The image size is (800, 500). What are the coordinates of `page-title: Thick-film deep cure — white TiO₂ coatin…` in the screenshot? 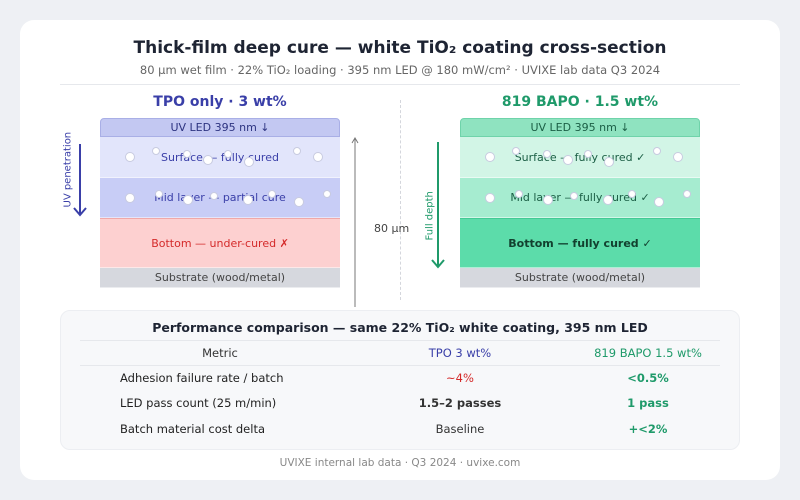 It's located at (400, 48).